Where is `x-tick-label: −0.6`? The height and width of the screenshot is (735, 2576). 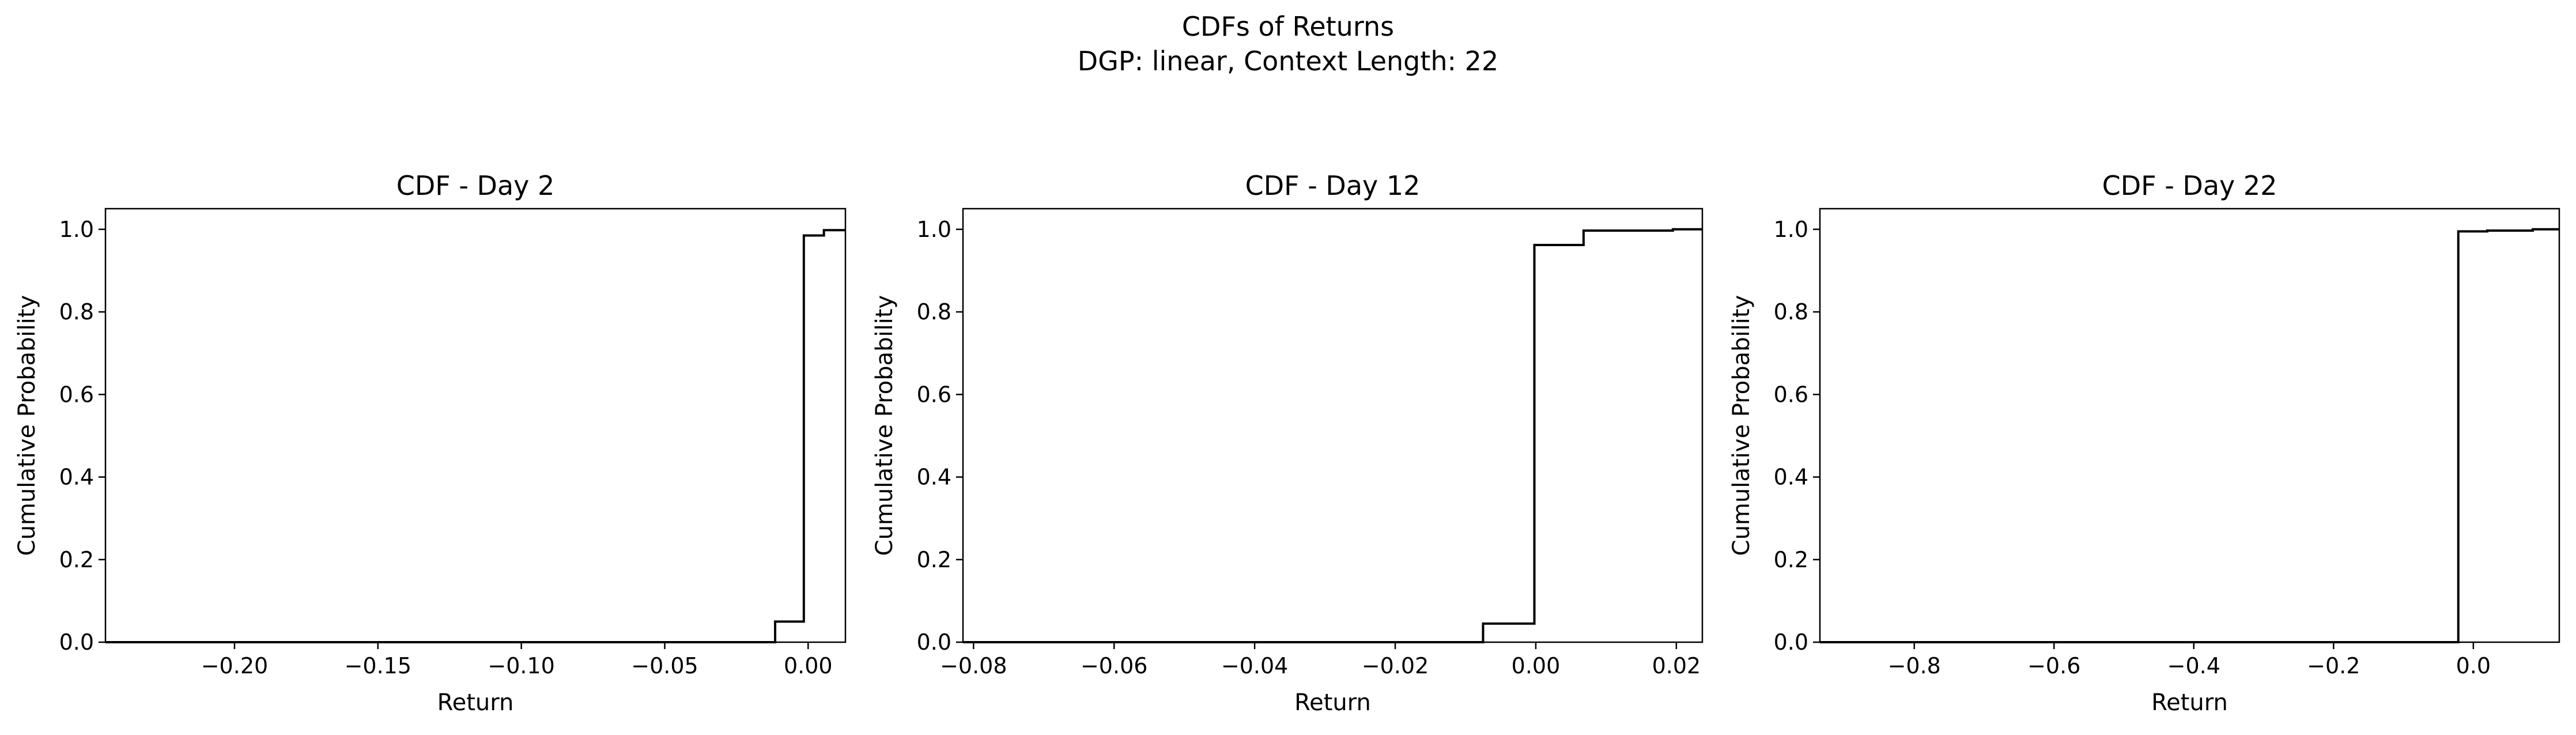 x-tick-label: −0.6 is located at coordinates (2053, 666).